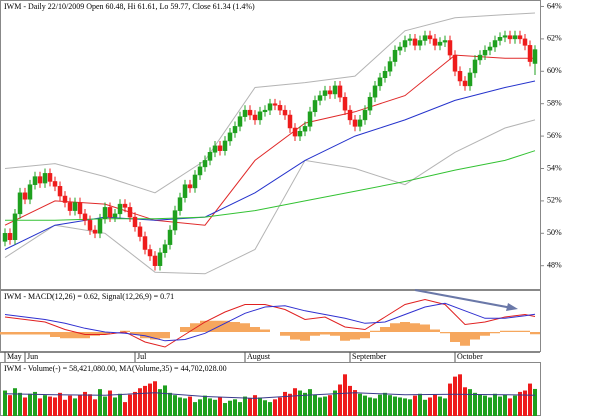 The image size is (600, 416). What do you see at coordinates (554, 265) in the screenshot?
I see `y-tick-label: 48%` at bounding box center [554, 265].